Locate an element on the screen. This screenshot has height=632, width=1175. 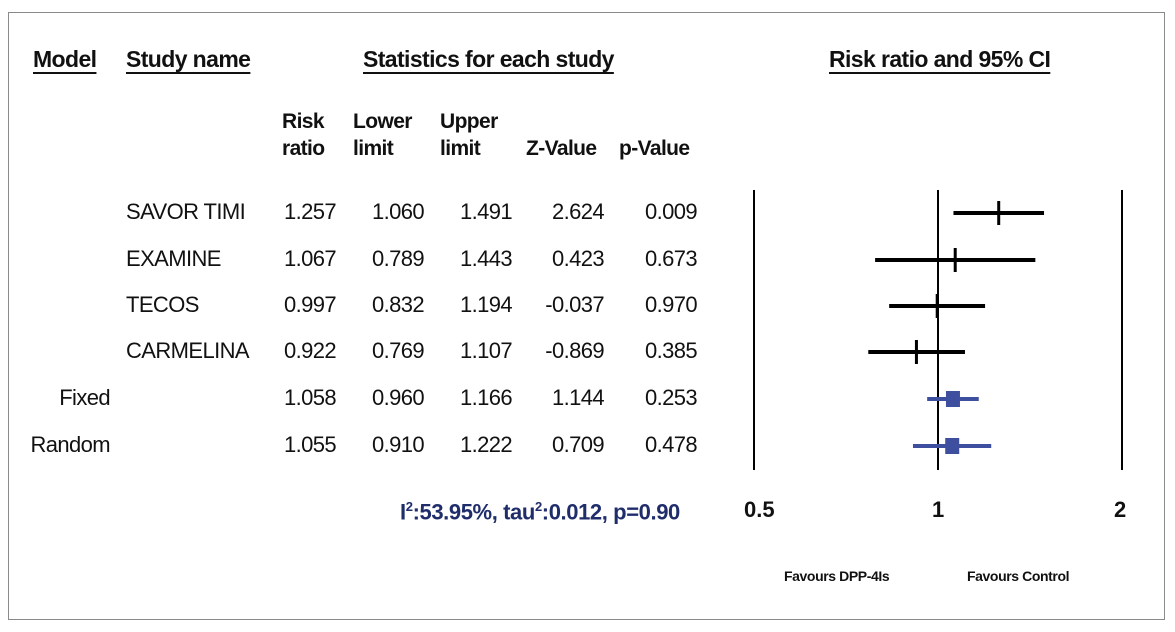
upper-limit-cell: 1.194 is located at coordinates (486, 304).